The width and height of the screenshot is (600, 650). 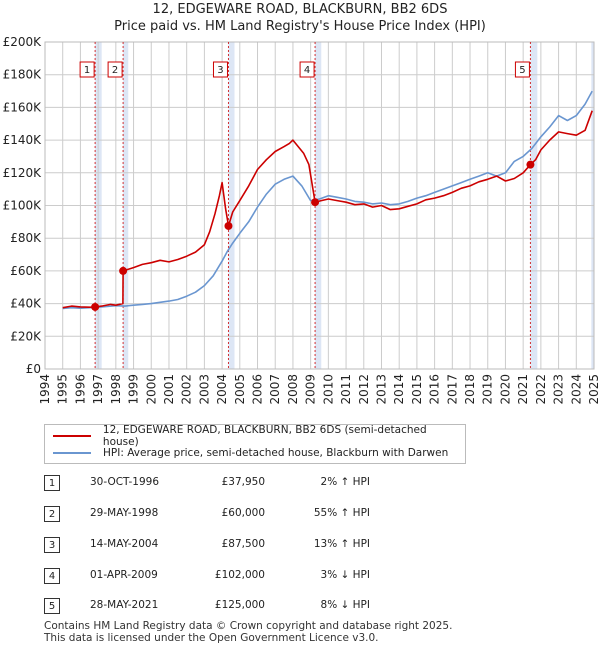 What do you see at coordinates (52, 514) in the screenshot?
I see `sale-number-badge: 2` at bounding box center [52, 514].